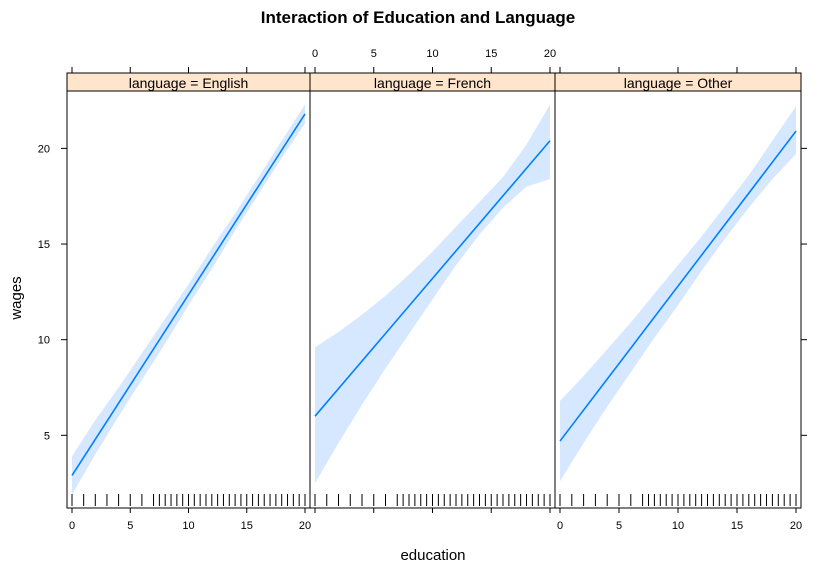 The height and width of the screenshot is (582, 840). Describe the element at coordinates (418, 17) in the screenshot. I see `chart-title: Interaction of Education and Language` at that location.